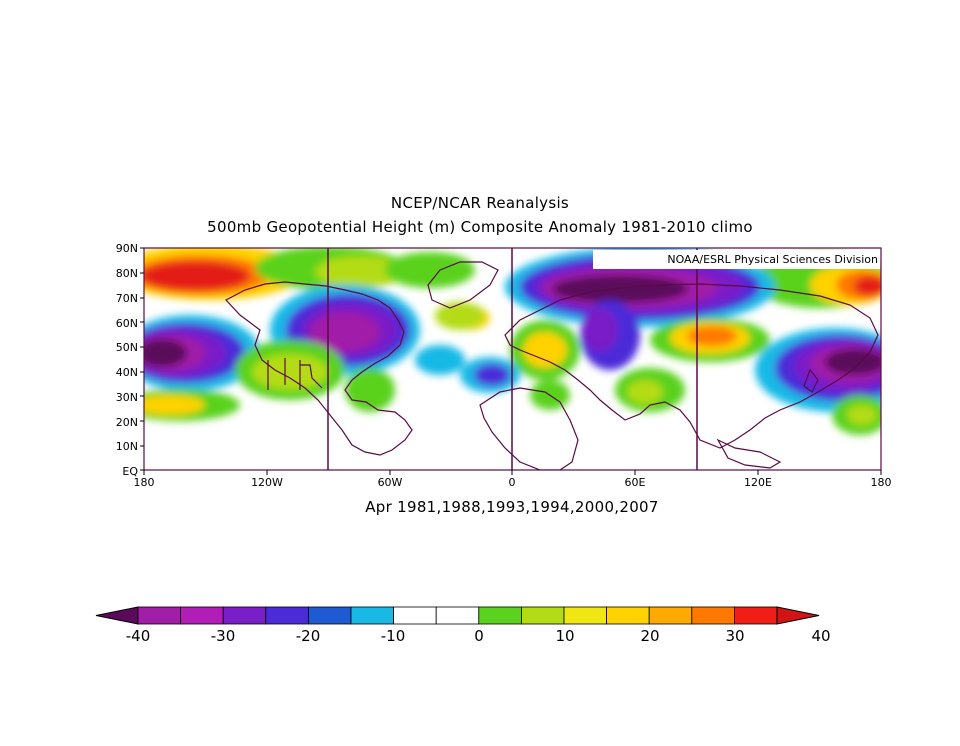  What do you see at coordinates (130, 360) in the screenshot?
I see `lat-axis: 90N 80N 70N 60N 50N 40N 30N 20N 10N EQ` at bounding box center [130, 360].